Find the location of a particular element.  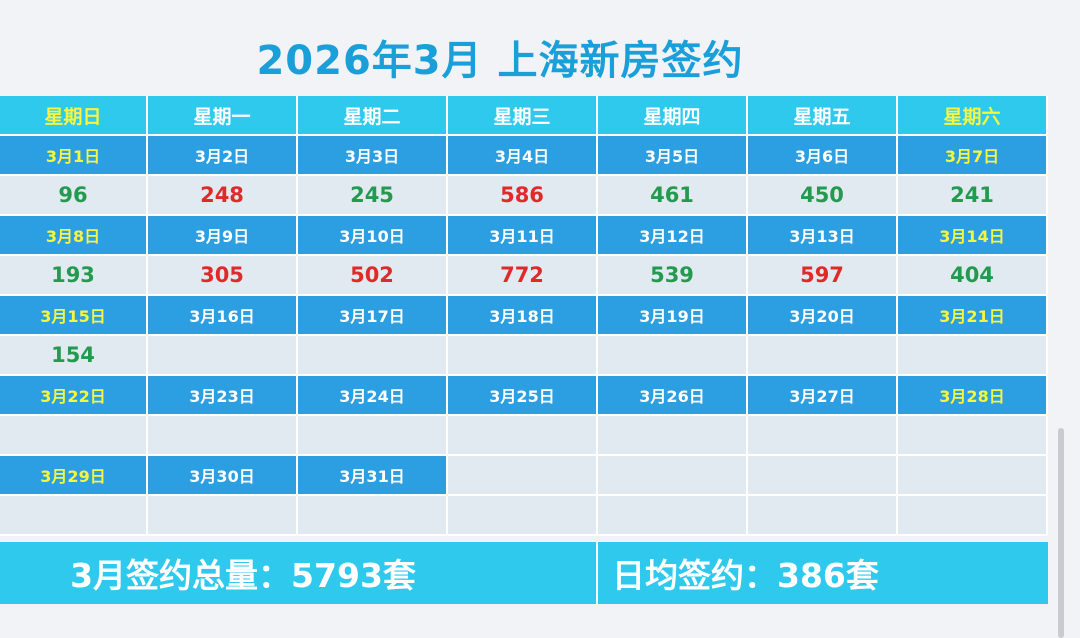

date-cell: 3月24日 is located at coordinates (373, 396).